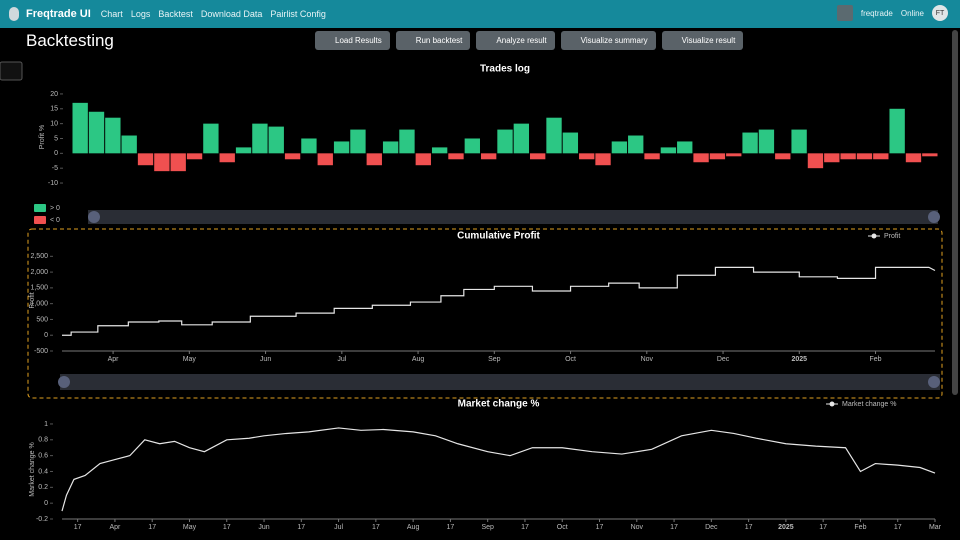 This screenshot has height=540, width=960. I want to click on y-tick-label: 500, so click(42, 319).